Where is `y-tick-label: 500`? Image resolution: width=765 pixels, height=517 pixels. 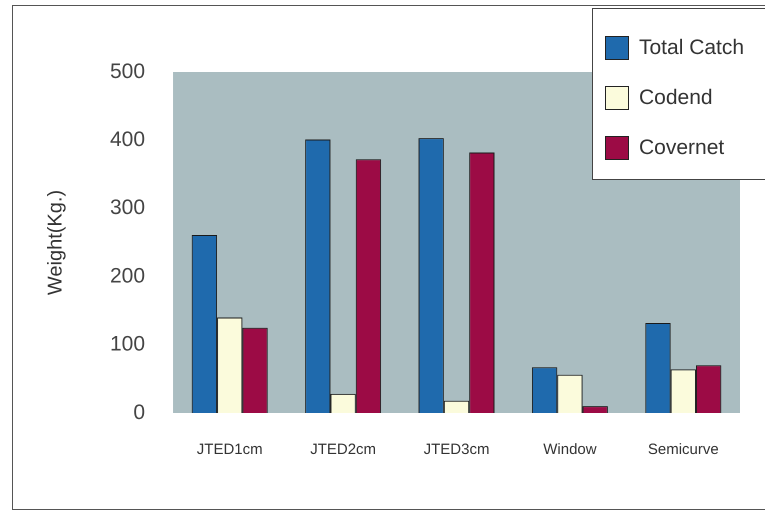
y-tick-label: 500 is located at coordinates (128, 71).